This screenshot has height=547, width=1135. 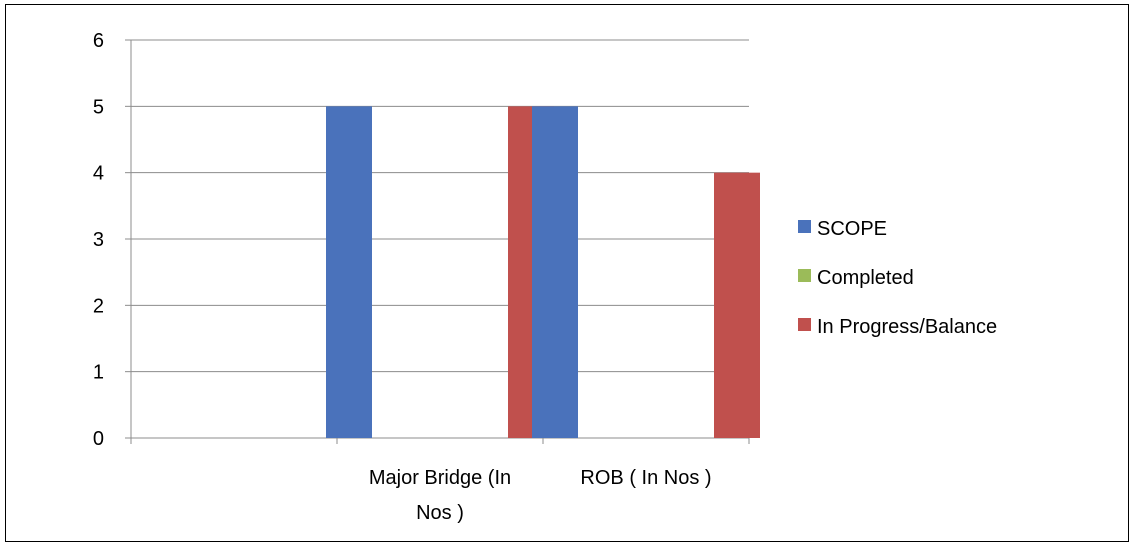 What do you see at coordinates (98, 373) in the screenshot?
I see `y-tick-label: 1` at bounding box center [98, 373].